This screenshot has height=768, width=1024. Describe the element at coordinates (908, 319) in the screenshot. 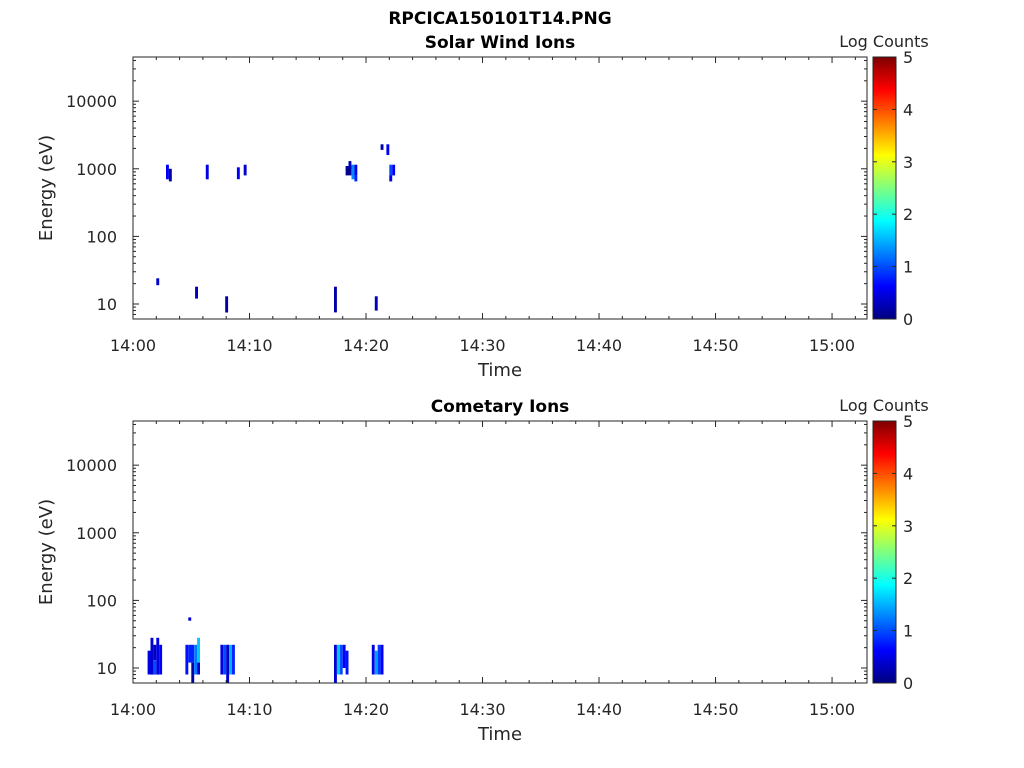

I see `colorbar-tick-label: 0` at that location.